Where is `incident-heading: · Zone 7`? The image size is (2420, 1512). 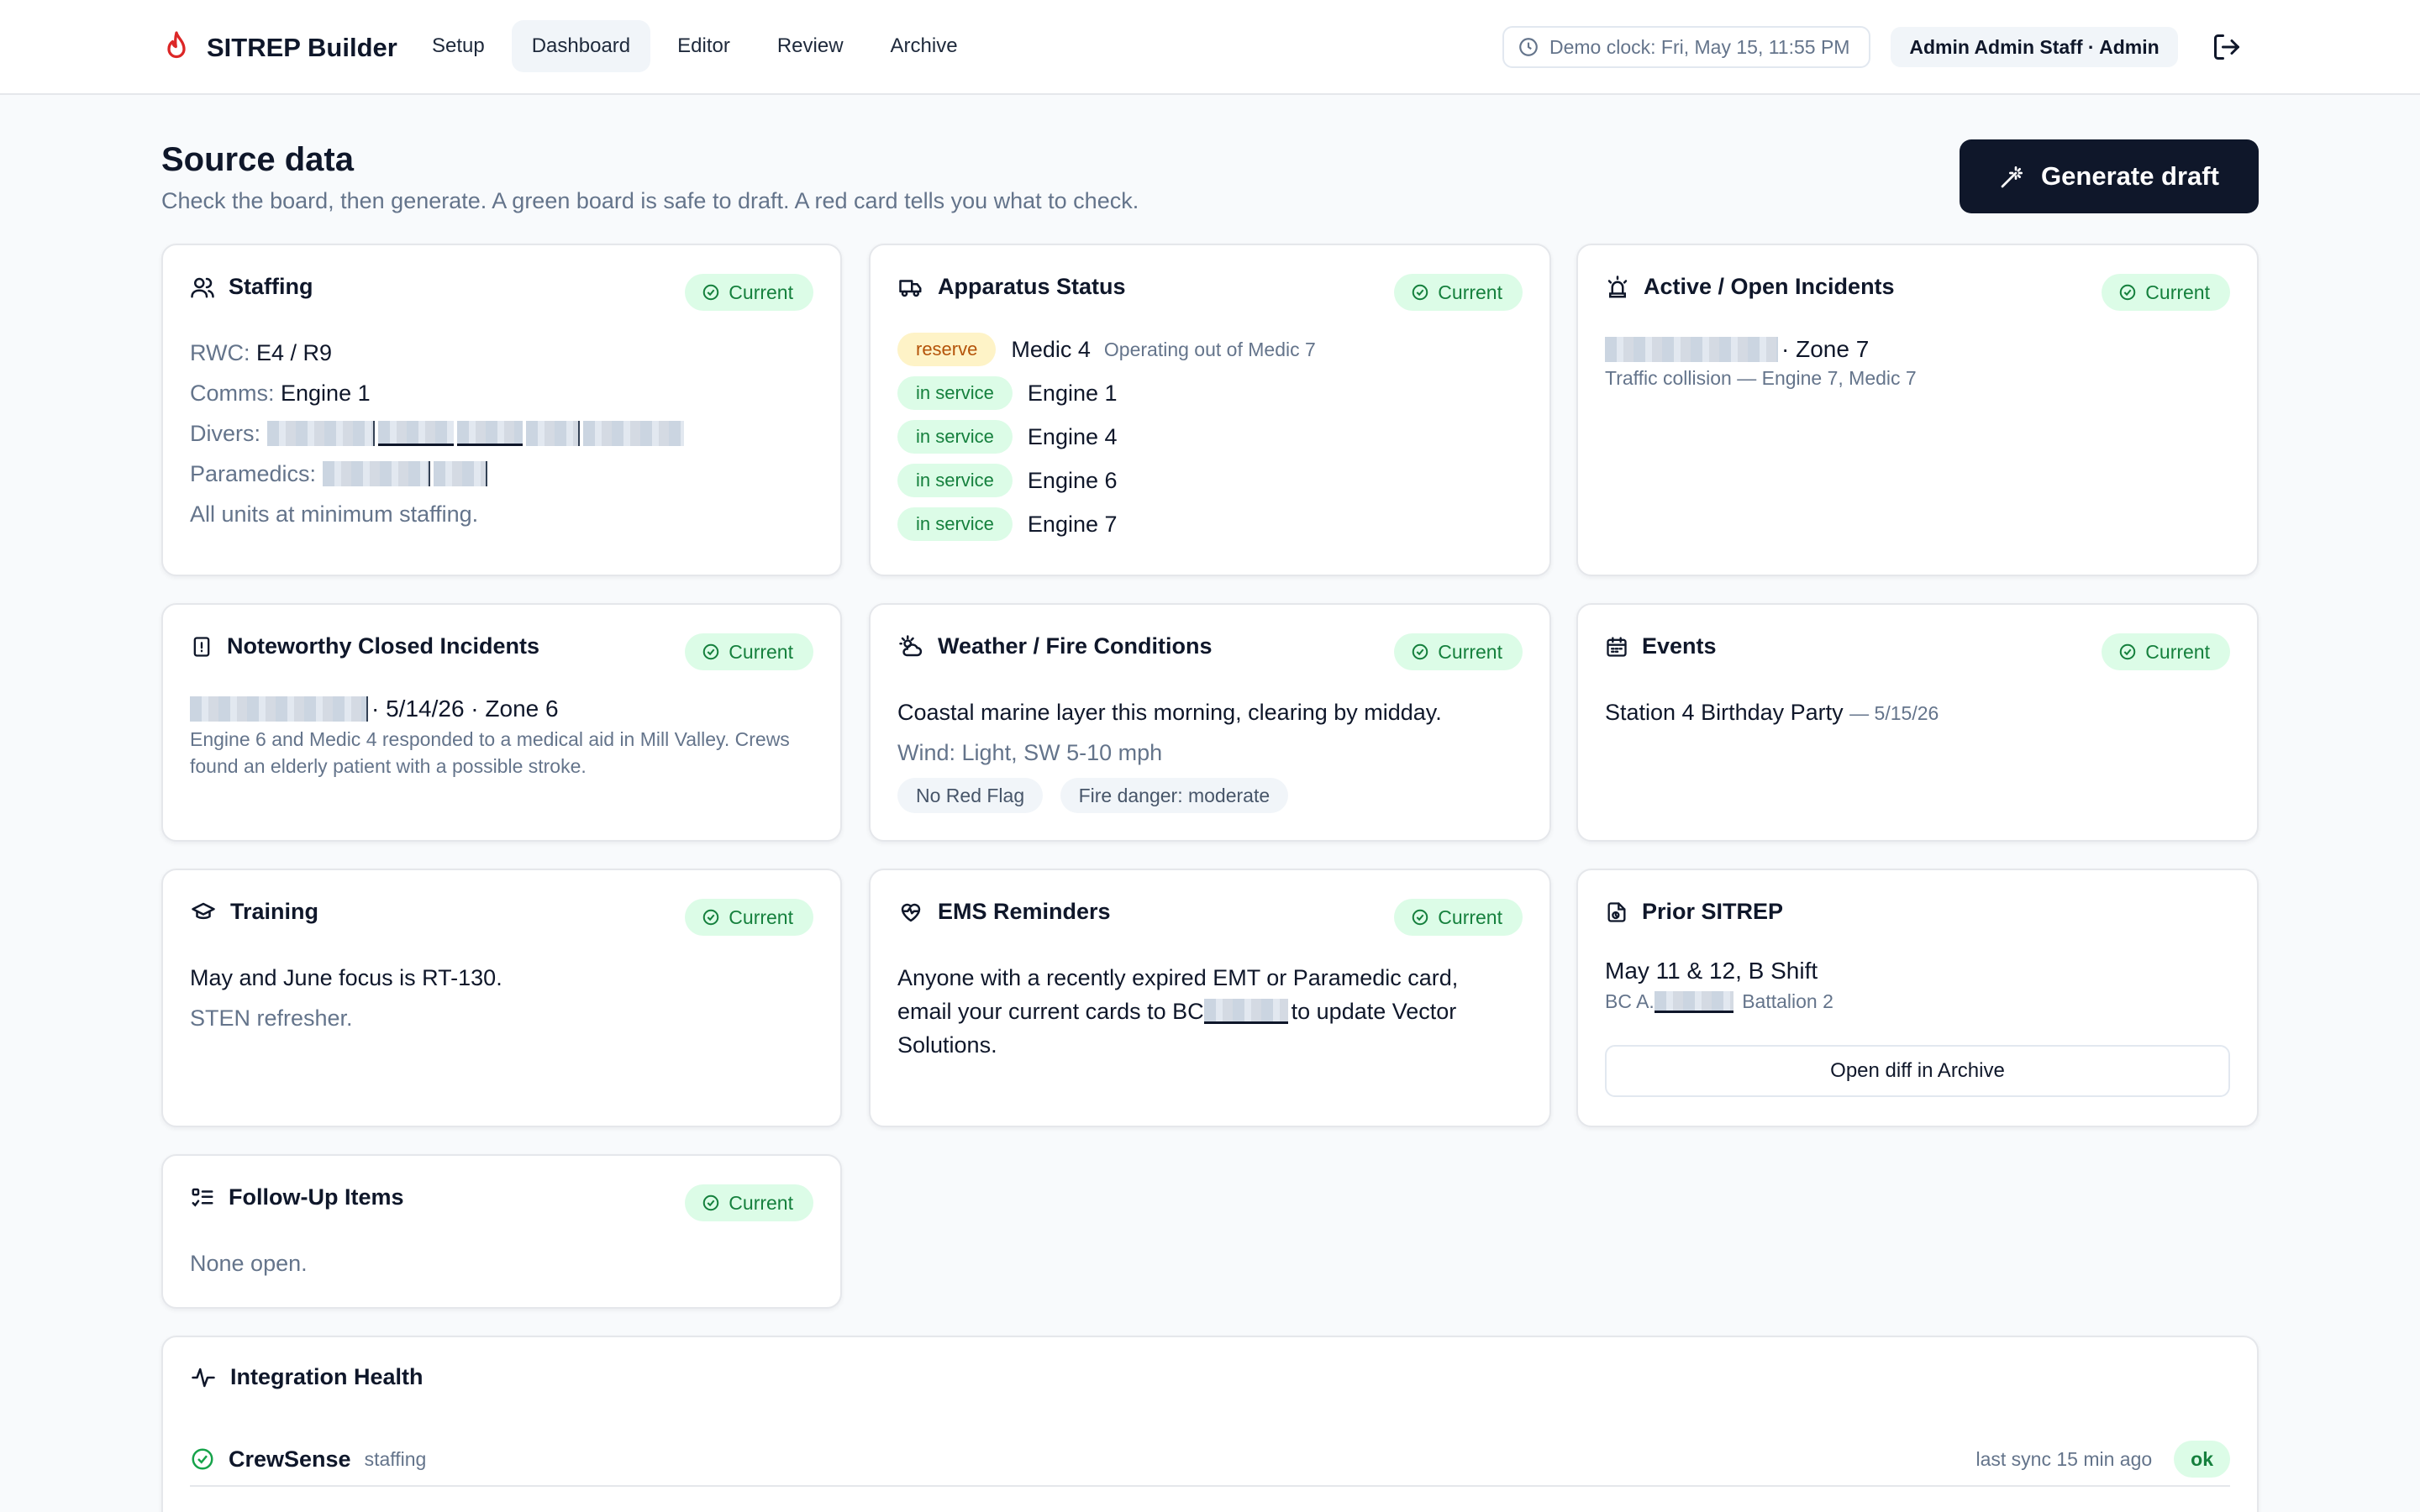
incident-heading: · Zone 7 is located at coordinates (1918, 349).